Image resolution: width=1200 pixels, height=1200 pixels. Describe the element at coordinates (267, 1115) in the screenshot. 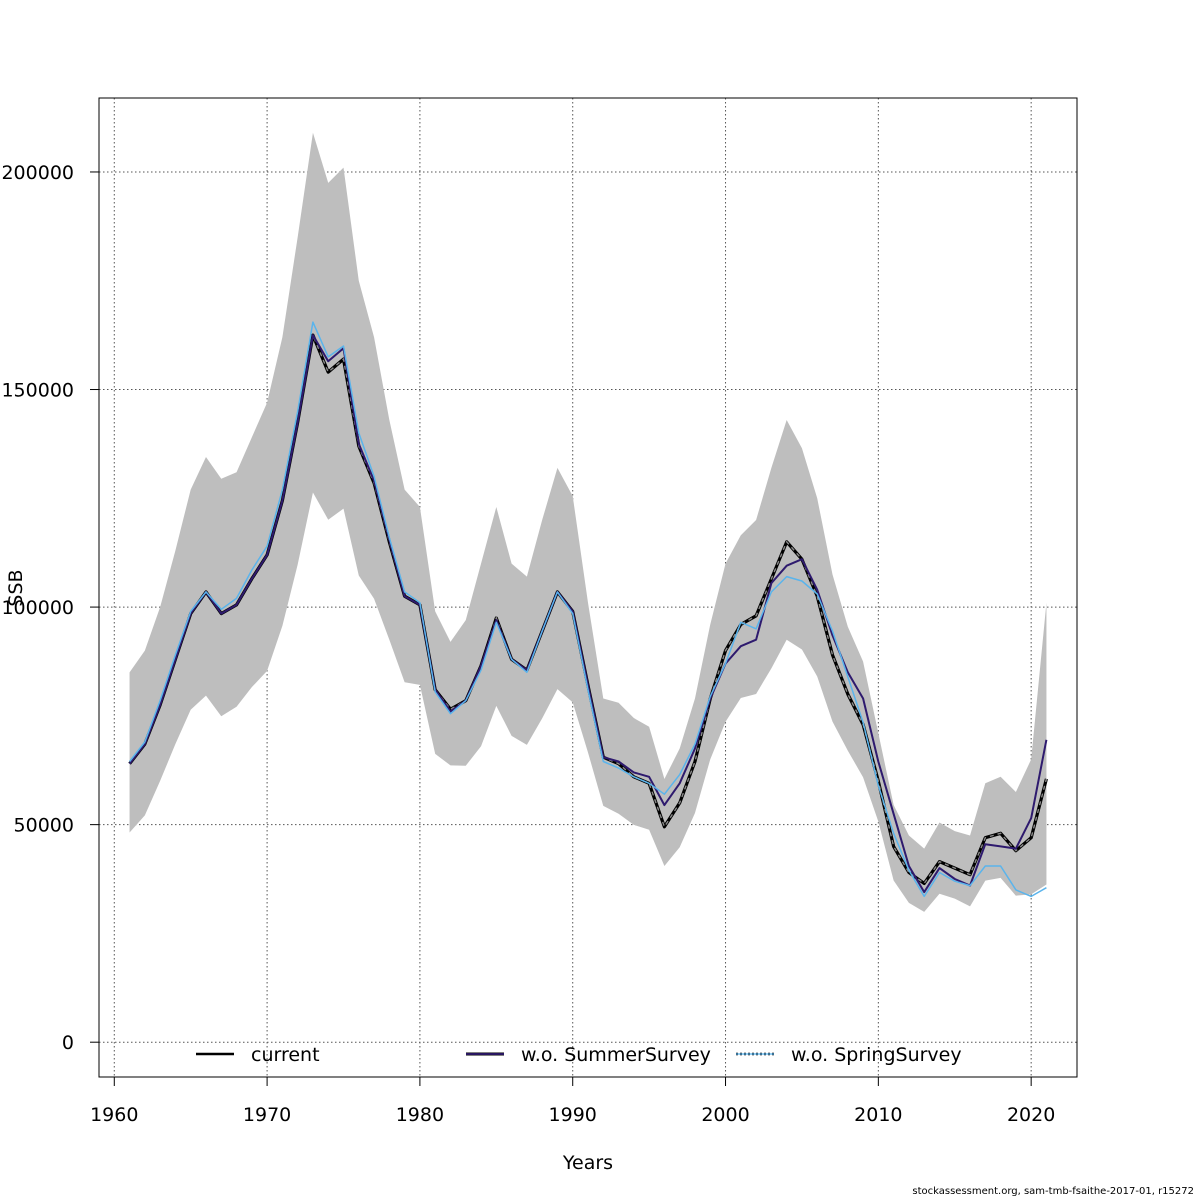

I see `x-tick-label: 1970` at that location.